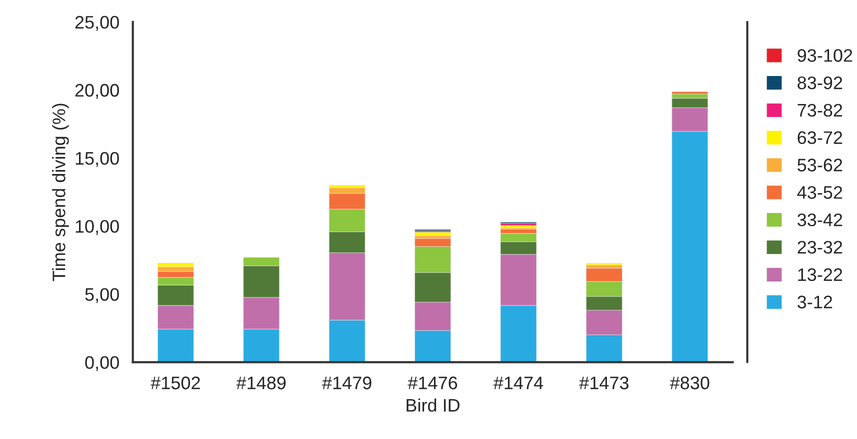  What do you see at coordinates (825, 55) in the screenshot?
I see `legend-label: 93-102` at bounding box center [825, 55].